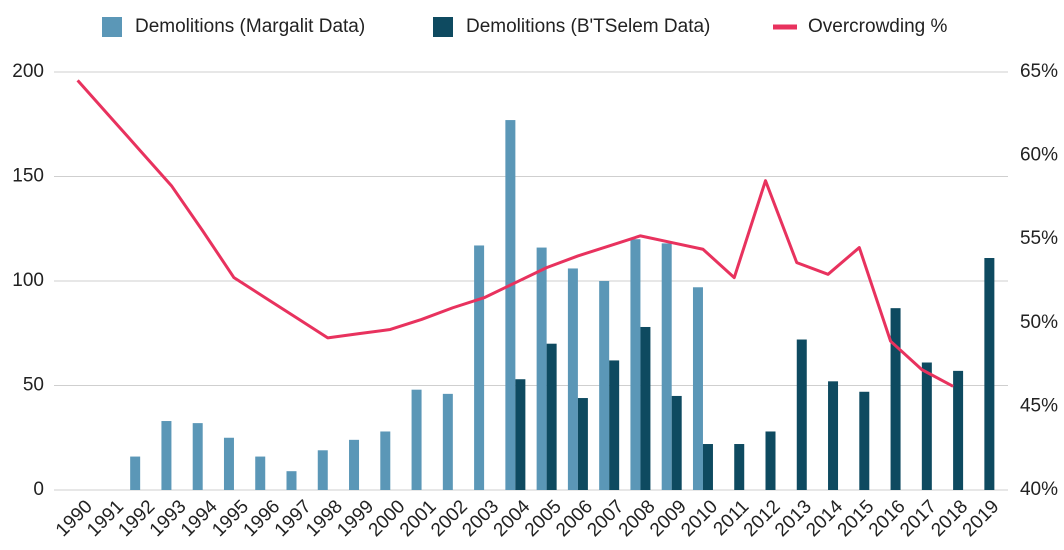 This screenshot has width=1064, height=550. What do you see at coordinates (250, 26) in the screenshot?
I see `legend-label: Demolitions (Margalit Data)` at bounding box center [250, 26].